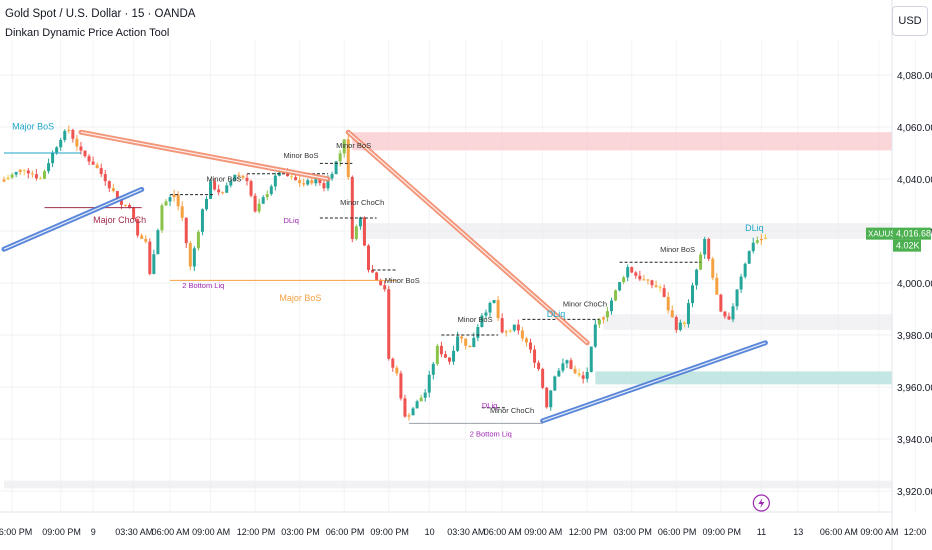 The height and width of the screenshot is (550, 932). I want to click on trendline-highlight, so click(204, 155).